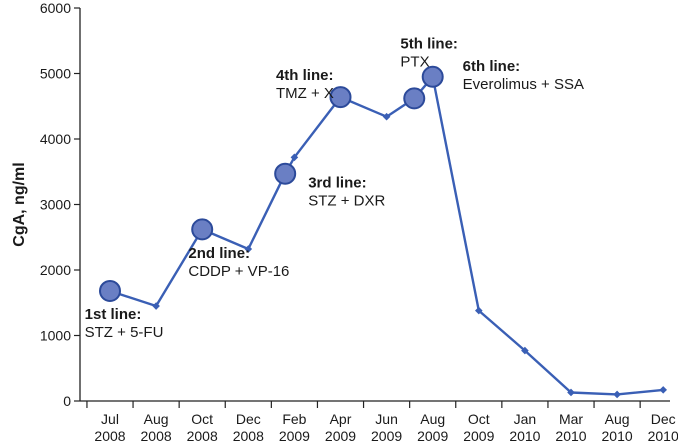 The image size is (678, 447). I want to click on y-tick-label: 6000, so click(55, 8).